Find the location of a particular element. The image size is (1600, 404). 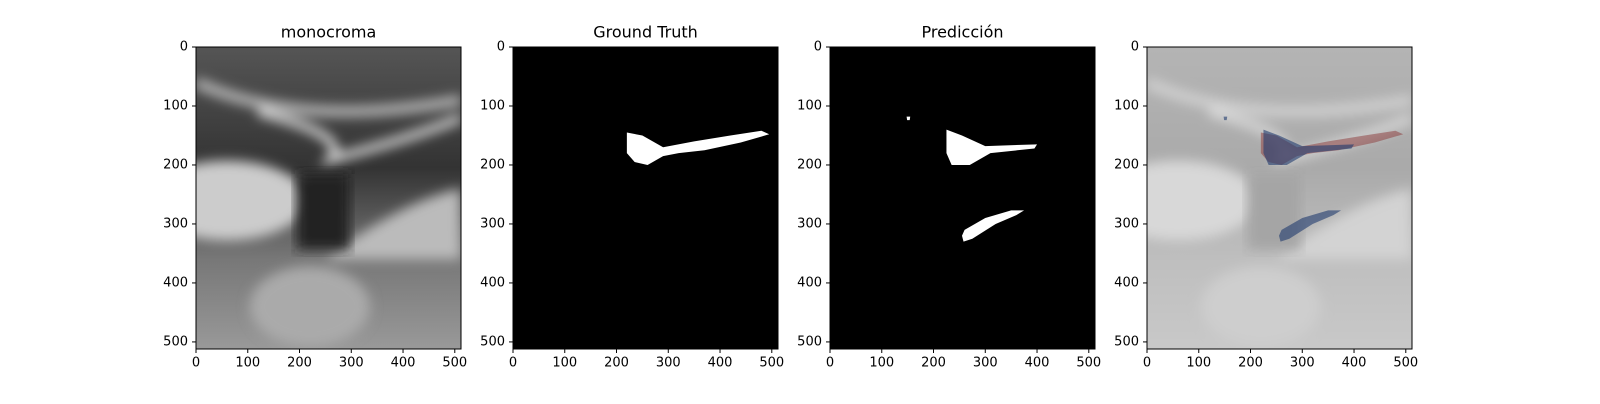

panel-title: Ground Truth is located at coordinates (645, 32).